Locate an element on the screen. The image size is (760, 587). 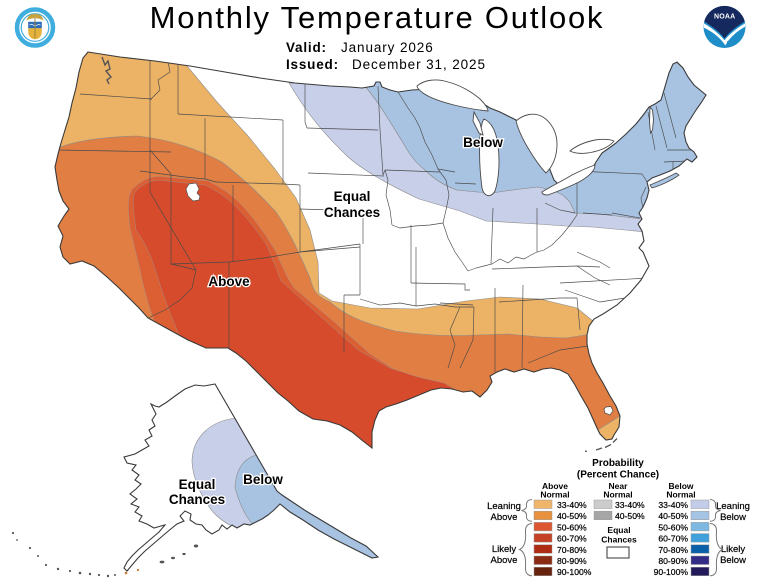
svg-text: December 31, 2025 is located at coordinates (419, 64).